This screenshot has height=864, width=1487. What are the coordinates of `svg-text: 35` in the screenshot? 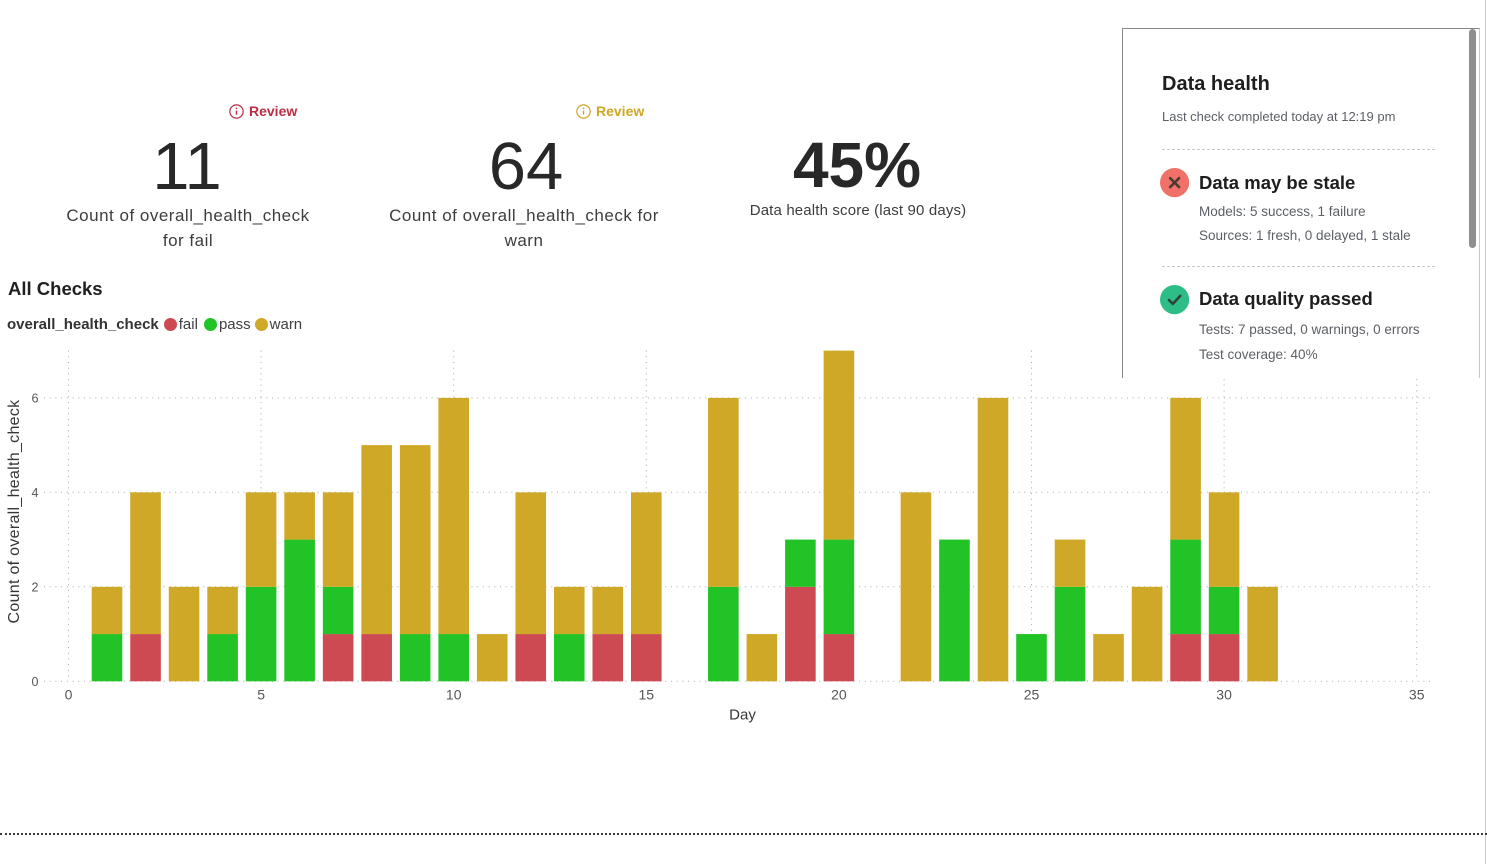 It's located at (1417, 695).